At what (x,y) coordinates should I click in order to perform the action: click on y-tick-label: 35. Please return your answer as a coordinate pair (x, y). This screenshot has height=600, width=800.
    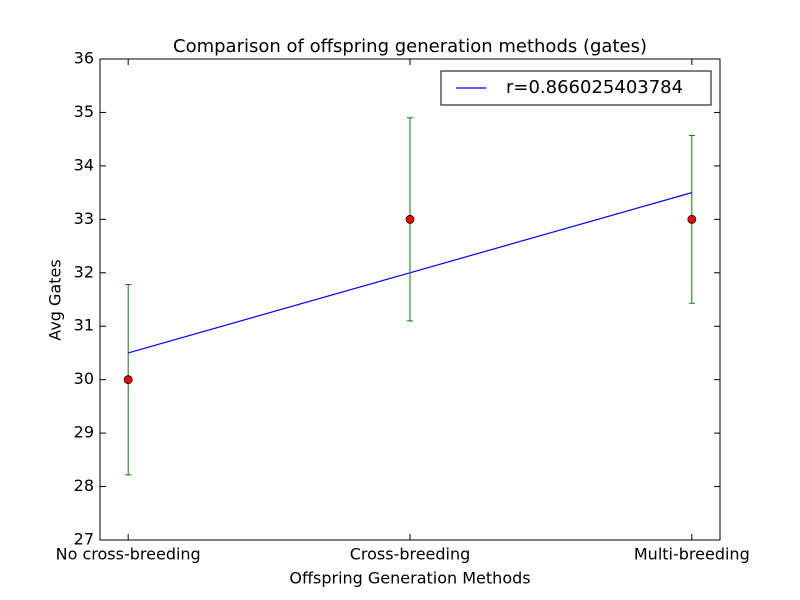
    Looking at the image, I should click on (84, 111).